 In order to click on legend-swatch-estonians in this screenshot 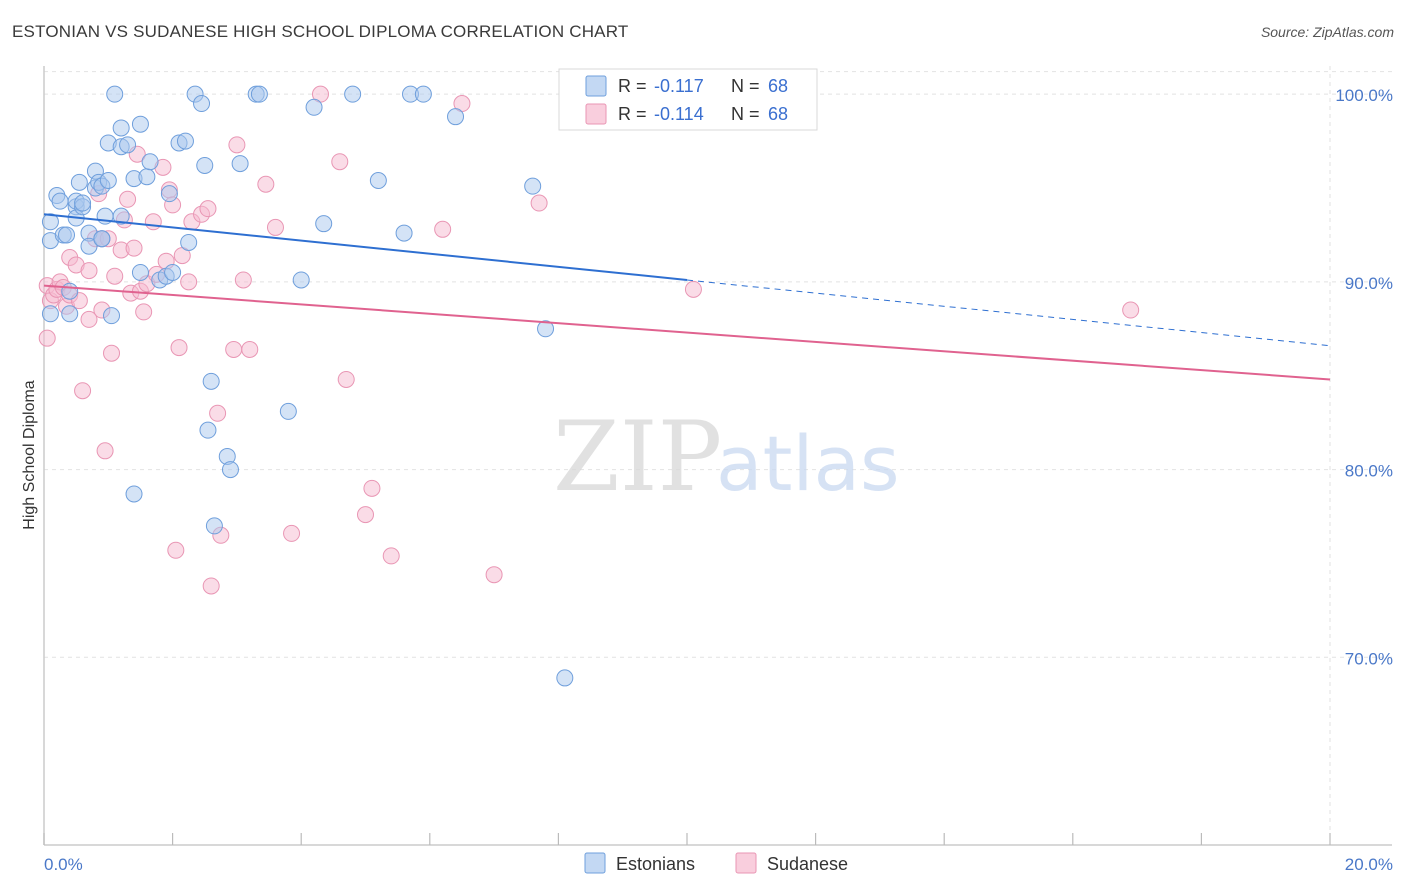, I will do `click(596, 86)`.